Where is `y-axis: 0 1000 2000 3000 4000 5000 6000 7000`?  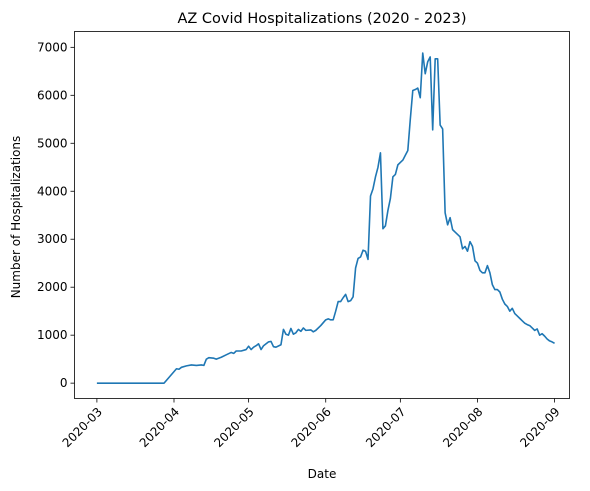 y-axis: 0 1000 2000 3000 4000 5000 6000 7000 is located at coordinates (56, 215).